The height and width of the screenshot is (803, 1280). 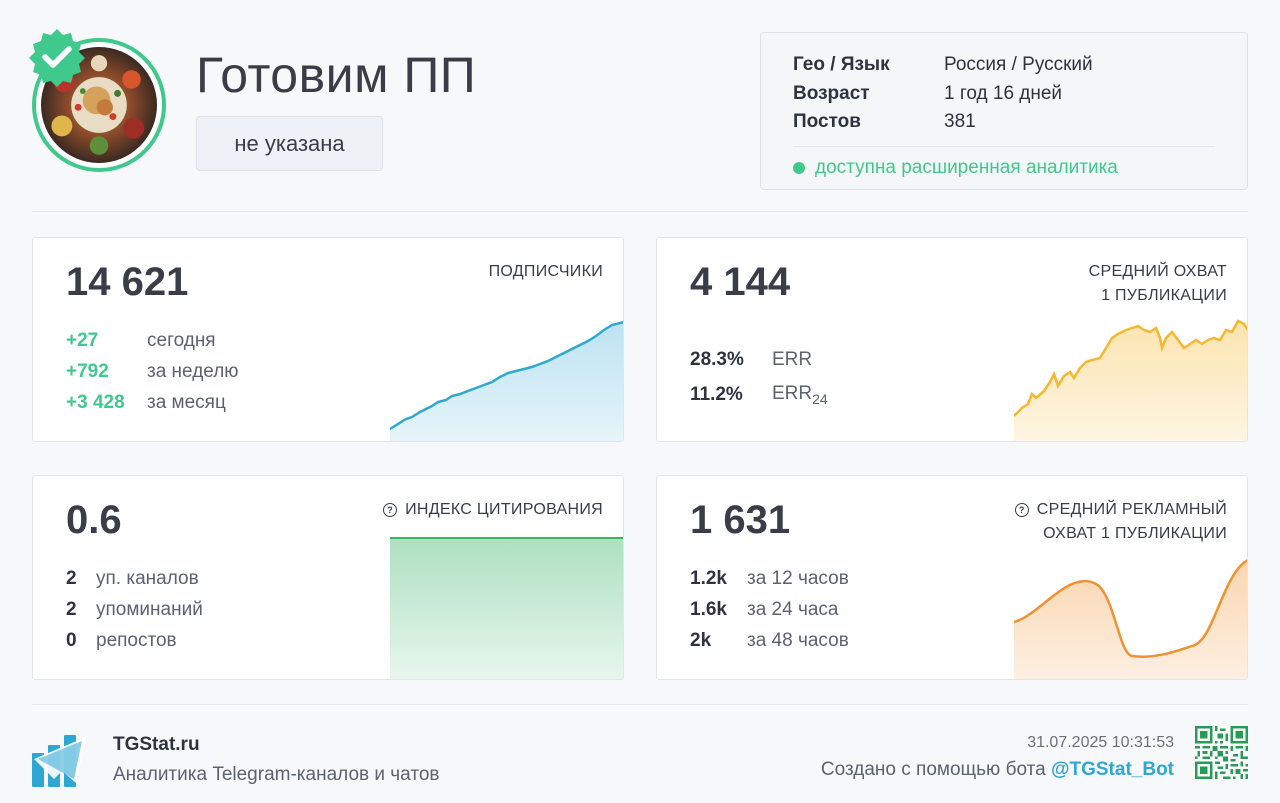 I want to click on subscribers-count: 14 621, so click(x=127, y=282).